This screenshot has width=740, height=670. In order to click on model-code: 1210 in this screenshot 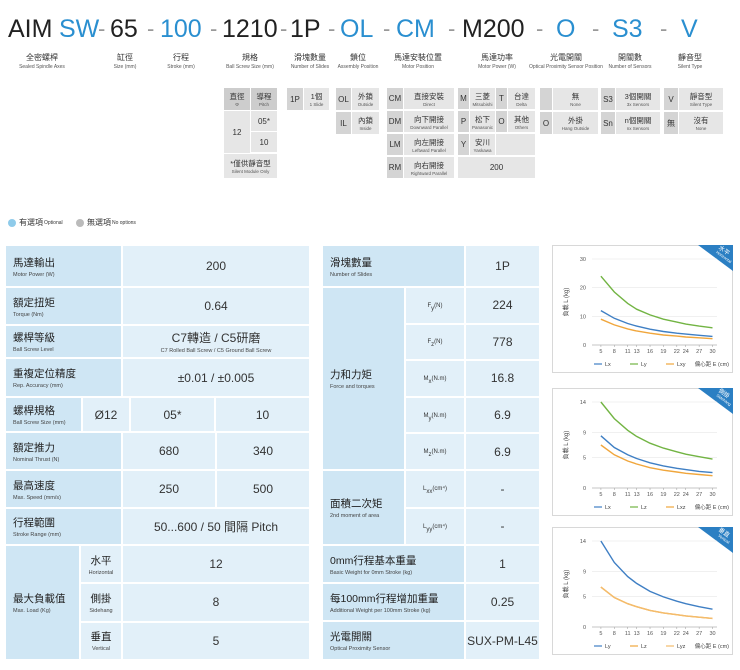, I will do `click(250, 29)`.